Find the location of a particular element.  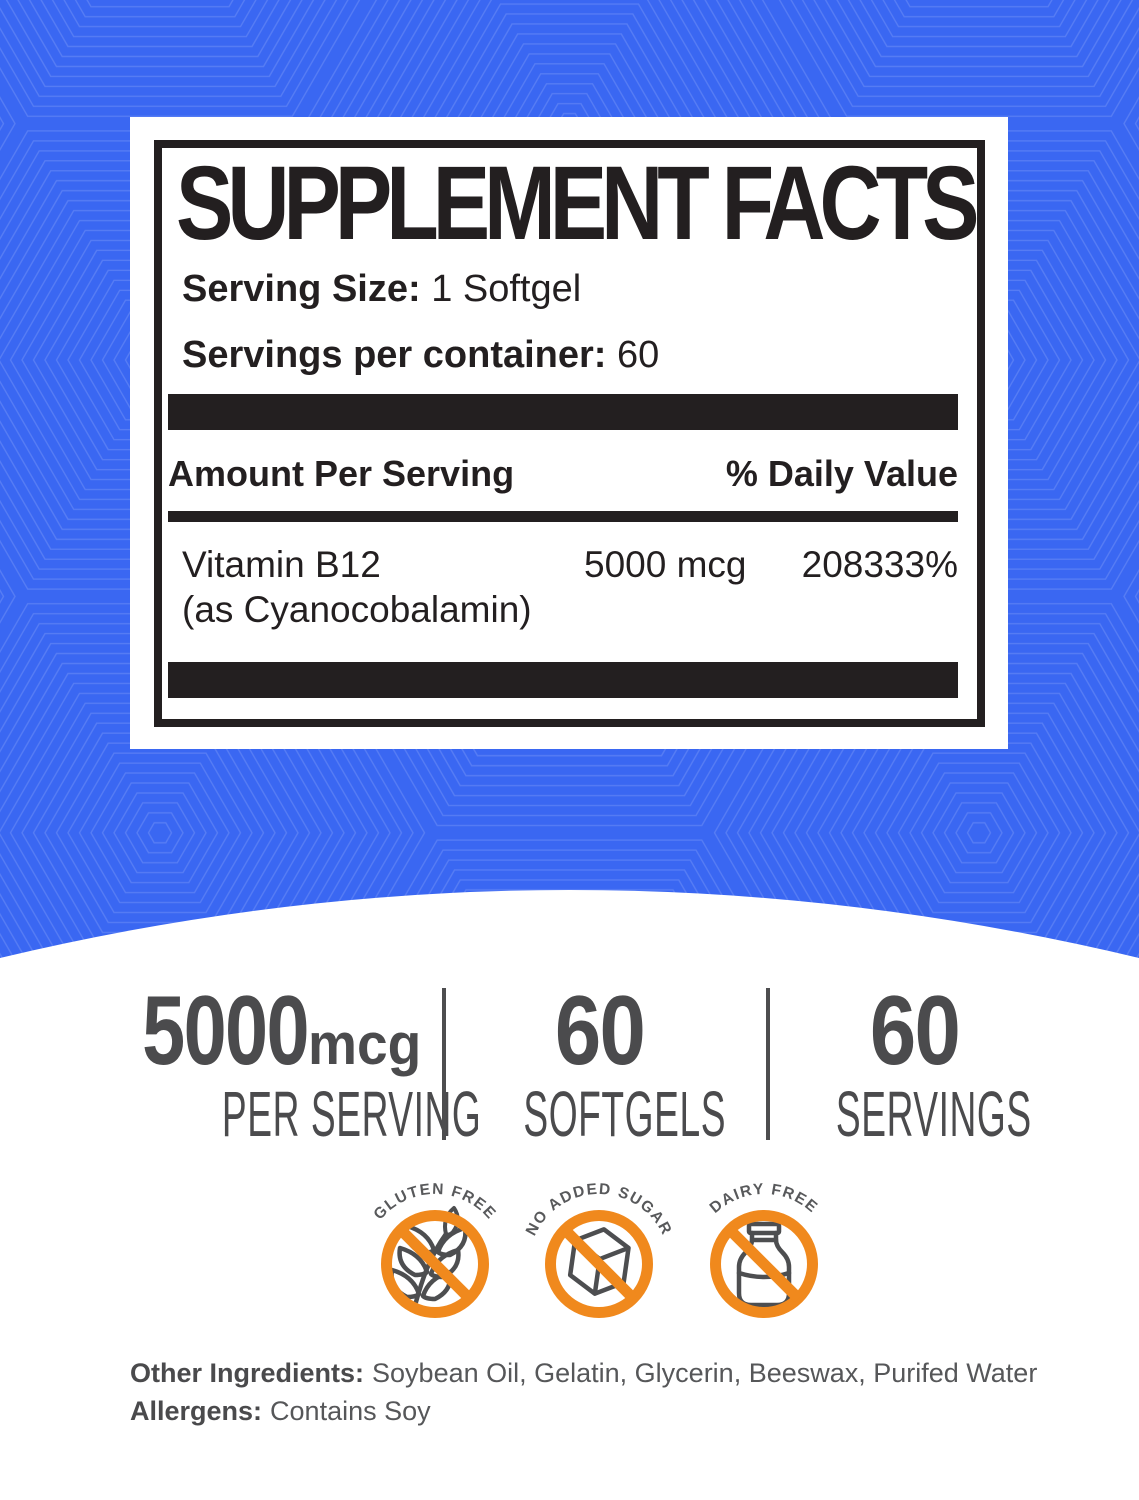

stat-label: PER SERVING is located at coordinates (351, 1114).